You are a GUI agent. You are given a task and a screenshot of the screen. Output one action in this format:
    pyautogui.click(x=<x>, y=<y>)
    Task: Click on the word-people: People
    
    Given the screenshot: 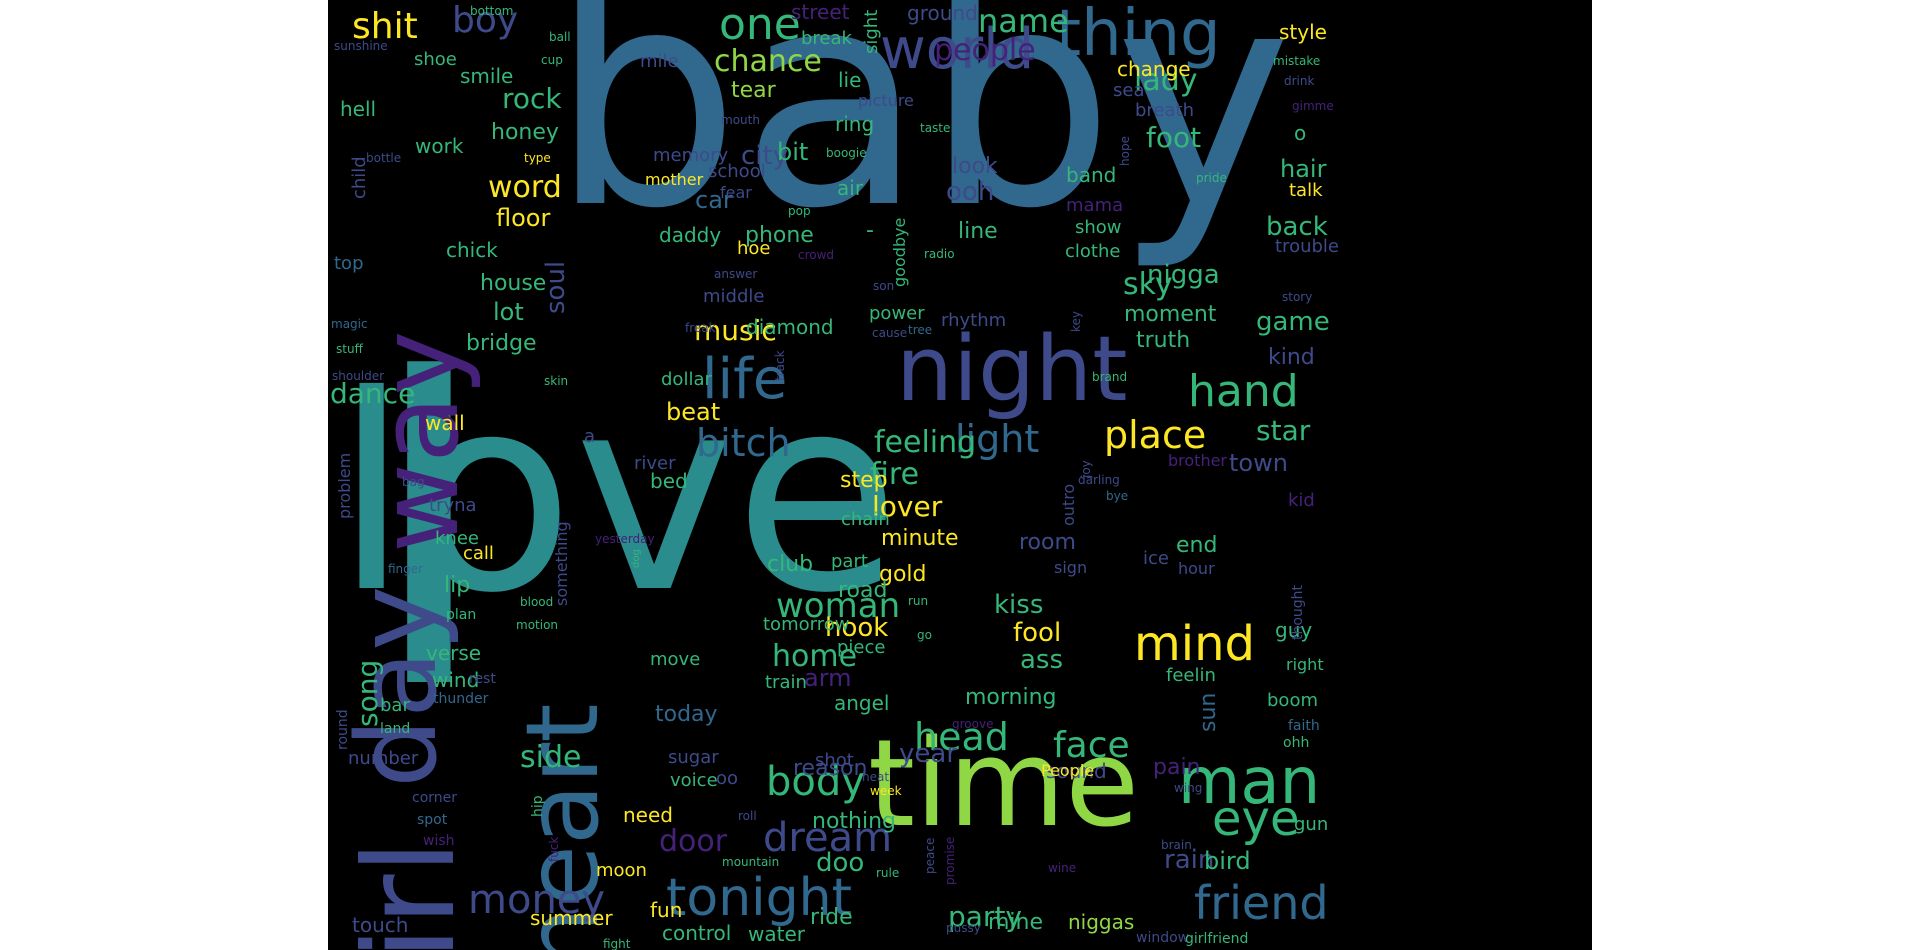 What is the action you would take?
    pyautogui.click(x=1068, y=770)
    